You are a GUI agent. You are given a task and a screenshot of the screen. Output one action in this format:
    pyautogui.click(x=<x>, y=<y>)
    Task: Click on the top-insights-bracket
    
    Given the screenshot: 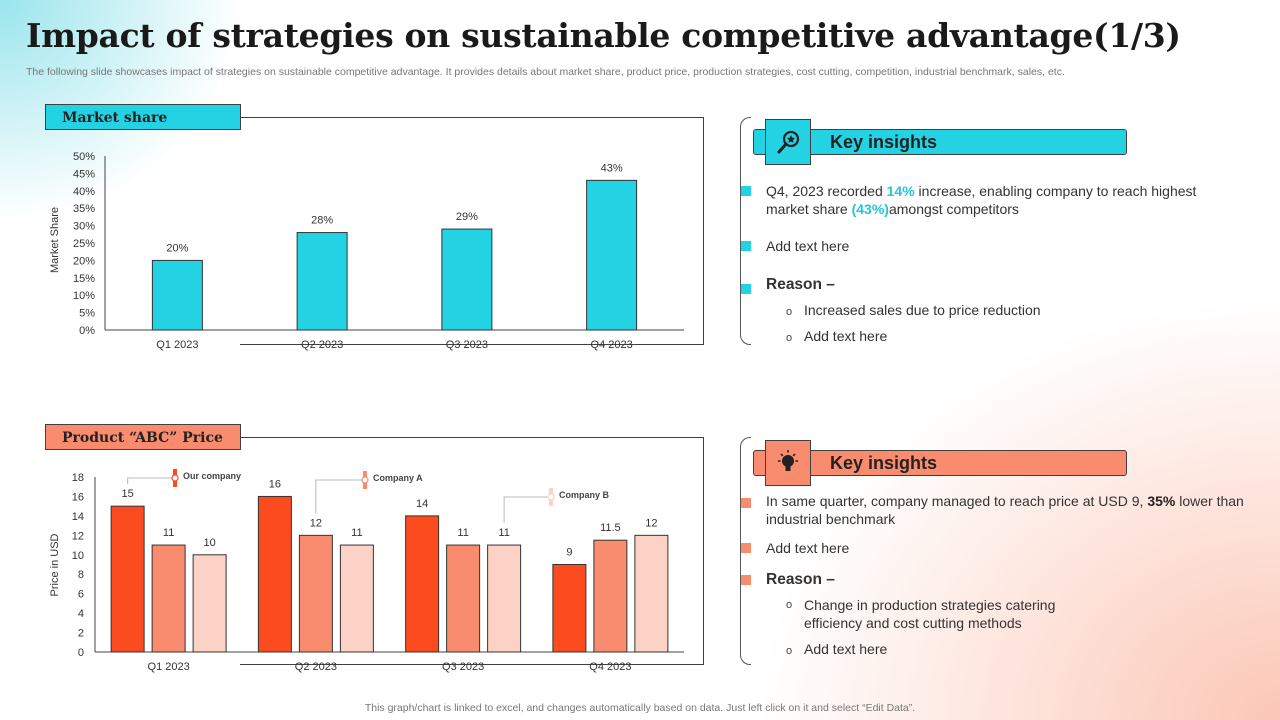 What is the action you would take?
    pyautogui.click(x=745, y=231)
    